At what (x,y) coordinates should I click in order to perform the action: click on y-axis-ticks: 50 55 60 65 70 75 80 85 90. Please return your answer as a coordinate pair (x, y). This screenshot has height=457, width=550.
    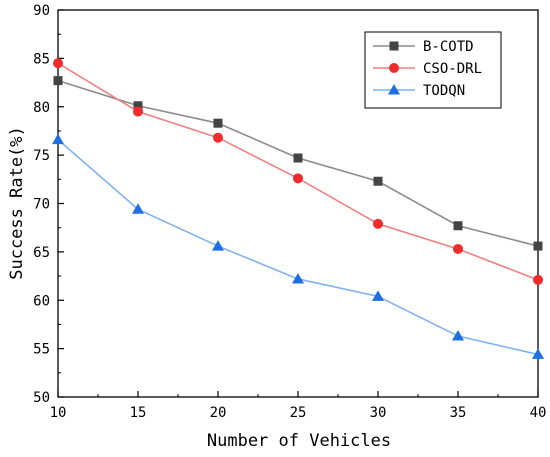
    Looking at the image, I should click on (48, 204).